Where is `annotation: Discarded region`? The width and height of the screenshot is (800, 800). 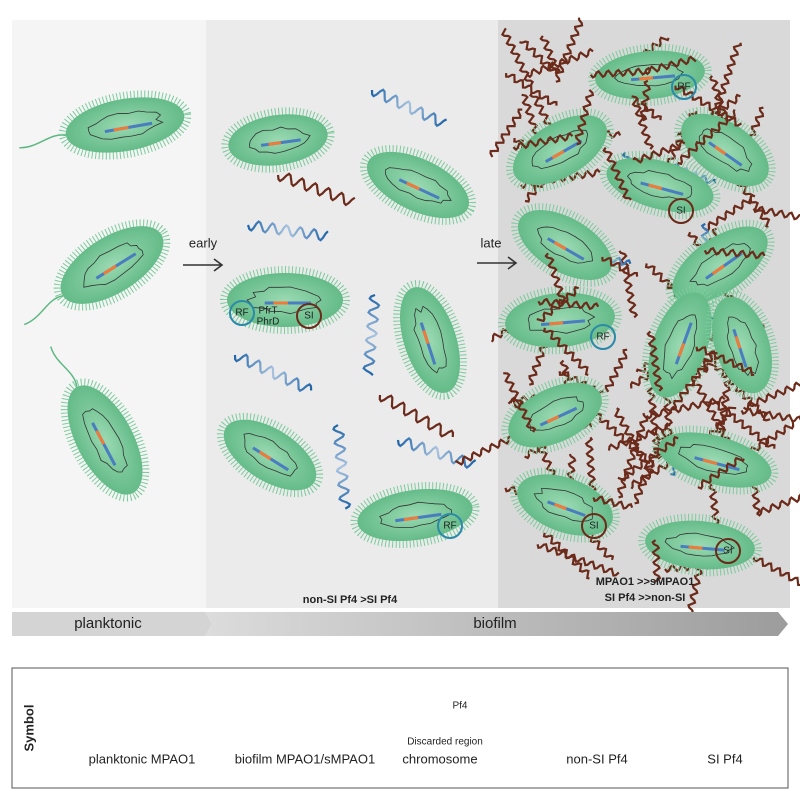 annotation: Discarded region is located at coordinates (445, 742).